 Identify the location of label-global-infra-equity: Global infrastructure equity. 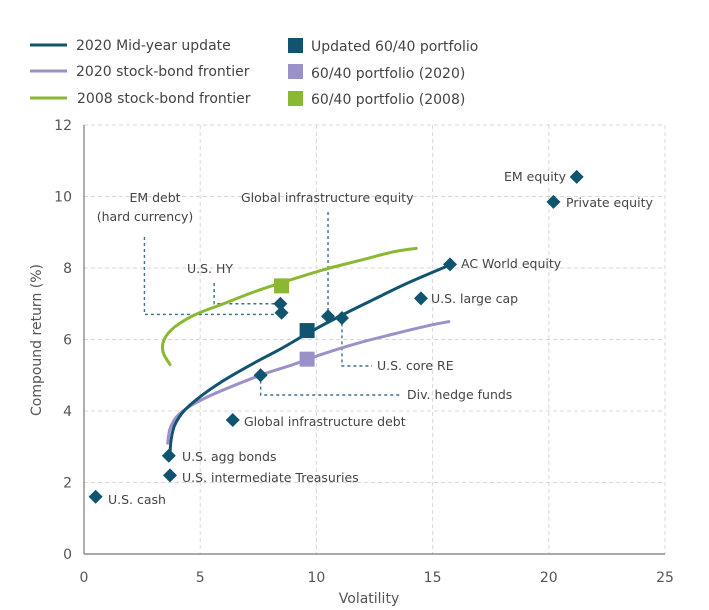
(327, 197).